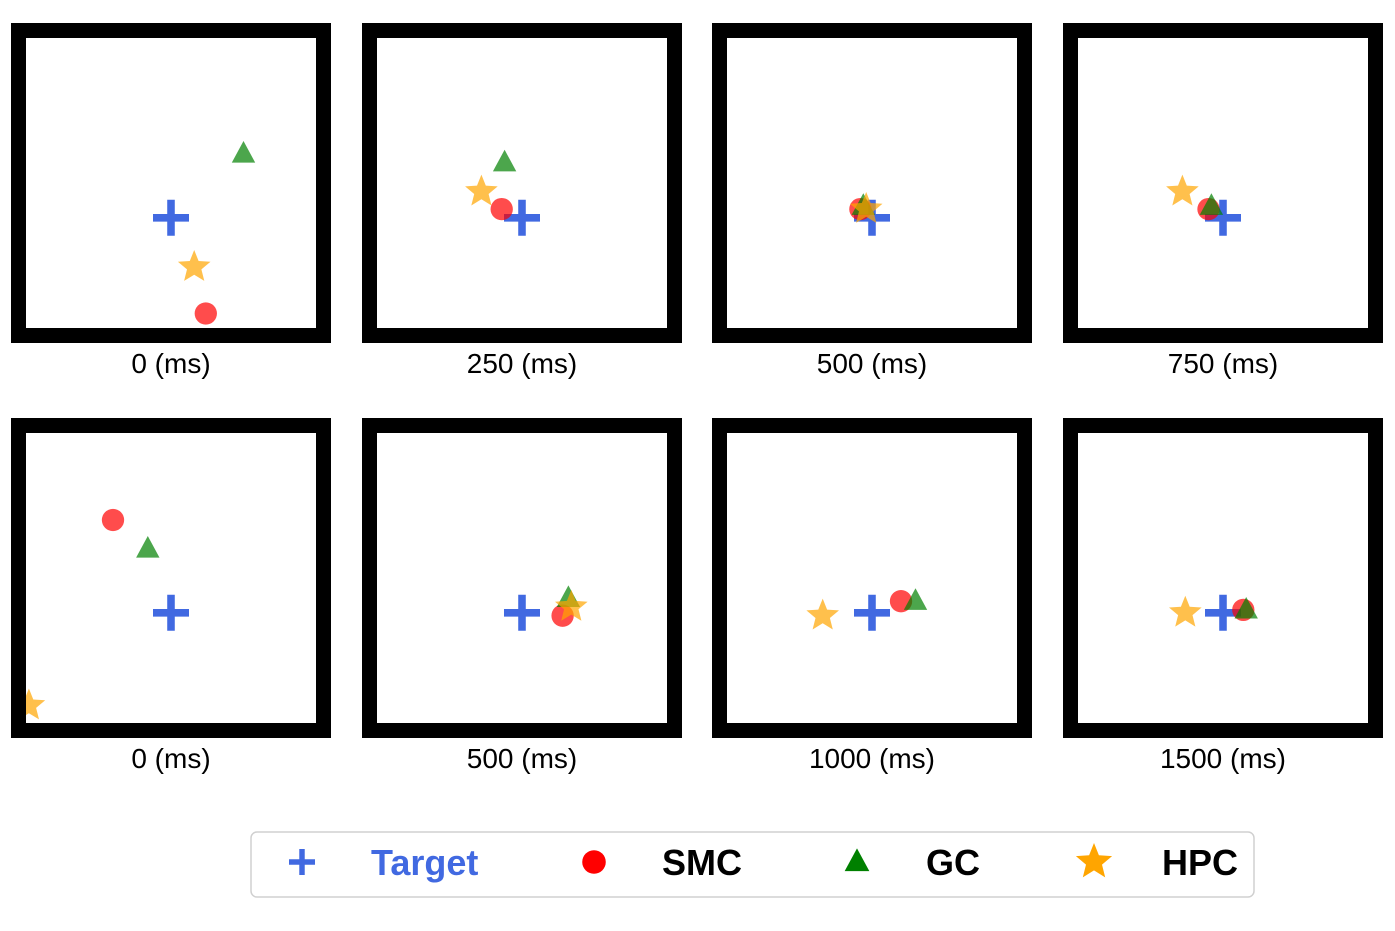 The image size is (1395, 931). What do you see at coordinates (702, 862) in the screenshot?
I see `legend-label-smc: SMC` at bounding box center [702, 862].